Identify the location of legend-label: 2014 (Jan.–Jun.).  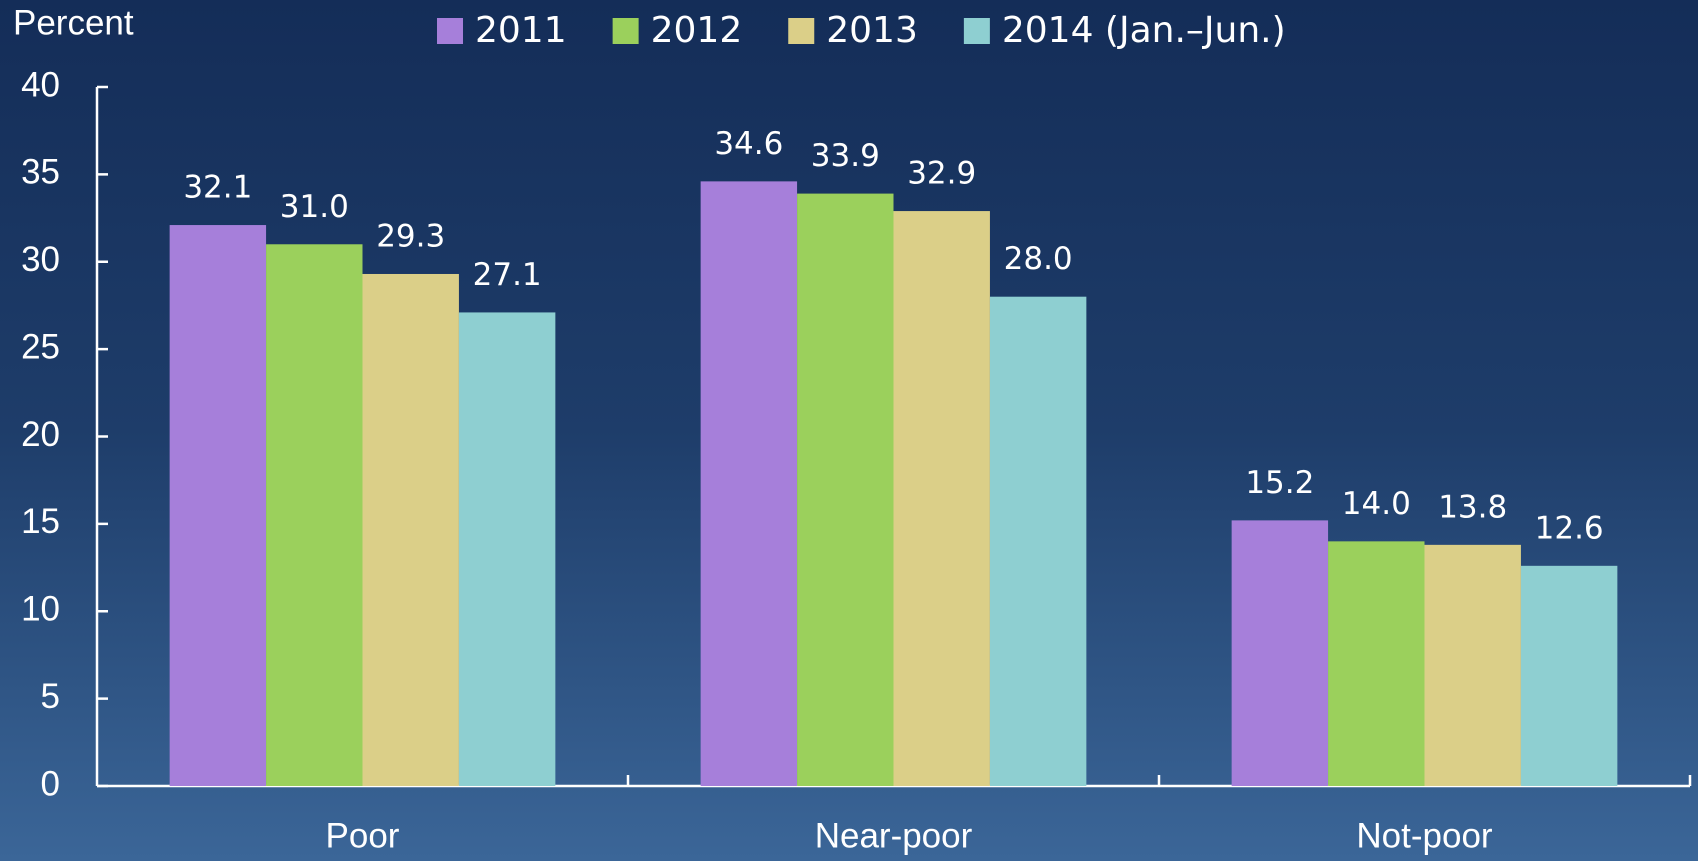
(1144, 30).